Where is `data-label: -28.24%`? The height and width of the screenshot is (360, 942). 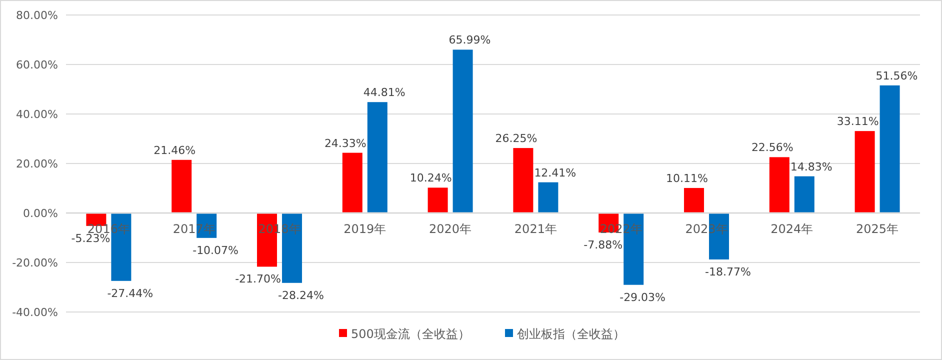 data-label: -28.24% is located at coordinates (301, 295).